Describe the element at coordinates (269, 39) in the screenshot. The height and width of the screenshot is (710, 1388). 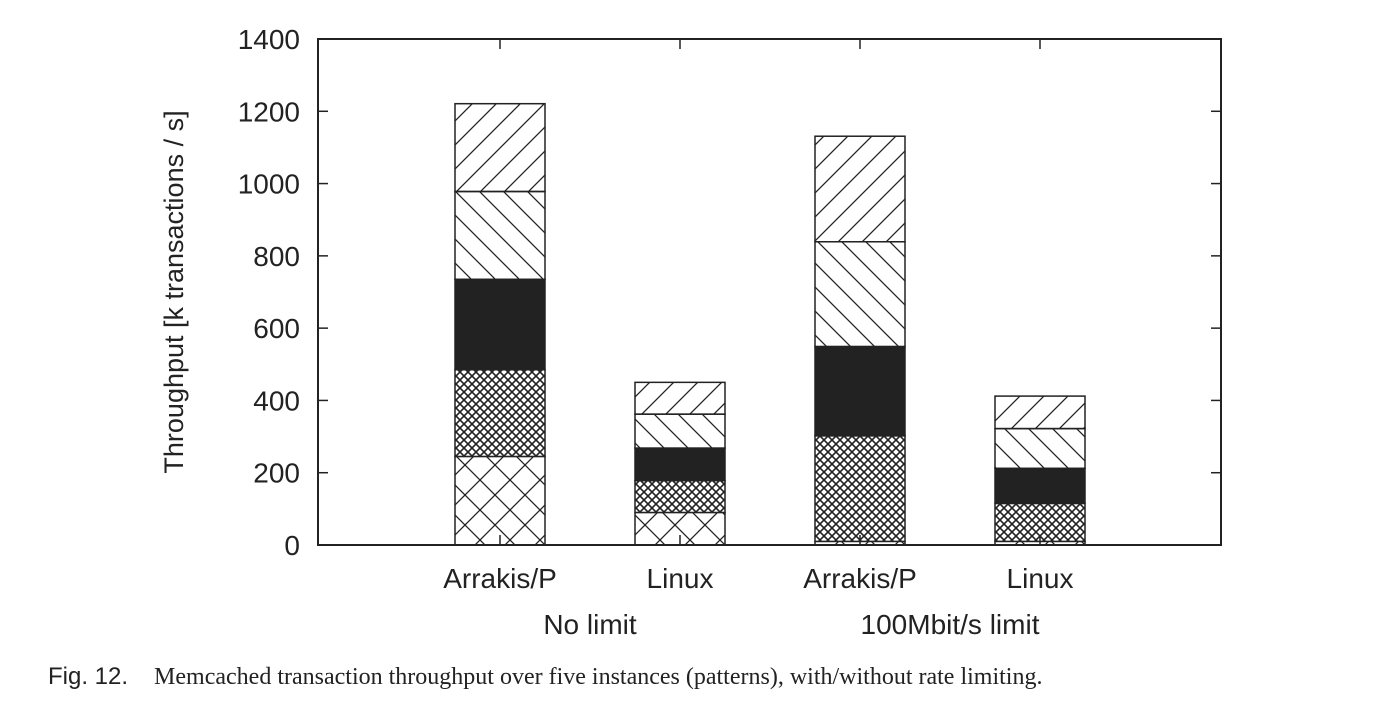
I see `y-tick-label: 1400` at that location.